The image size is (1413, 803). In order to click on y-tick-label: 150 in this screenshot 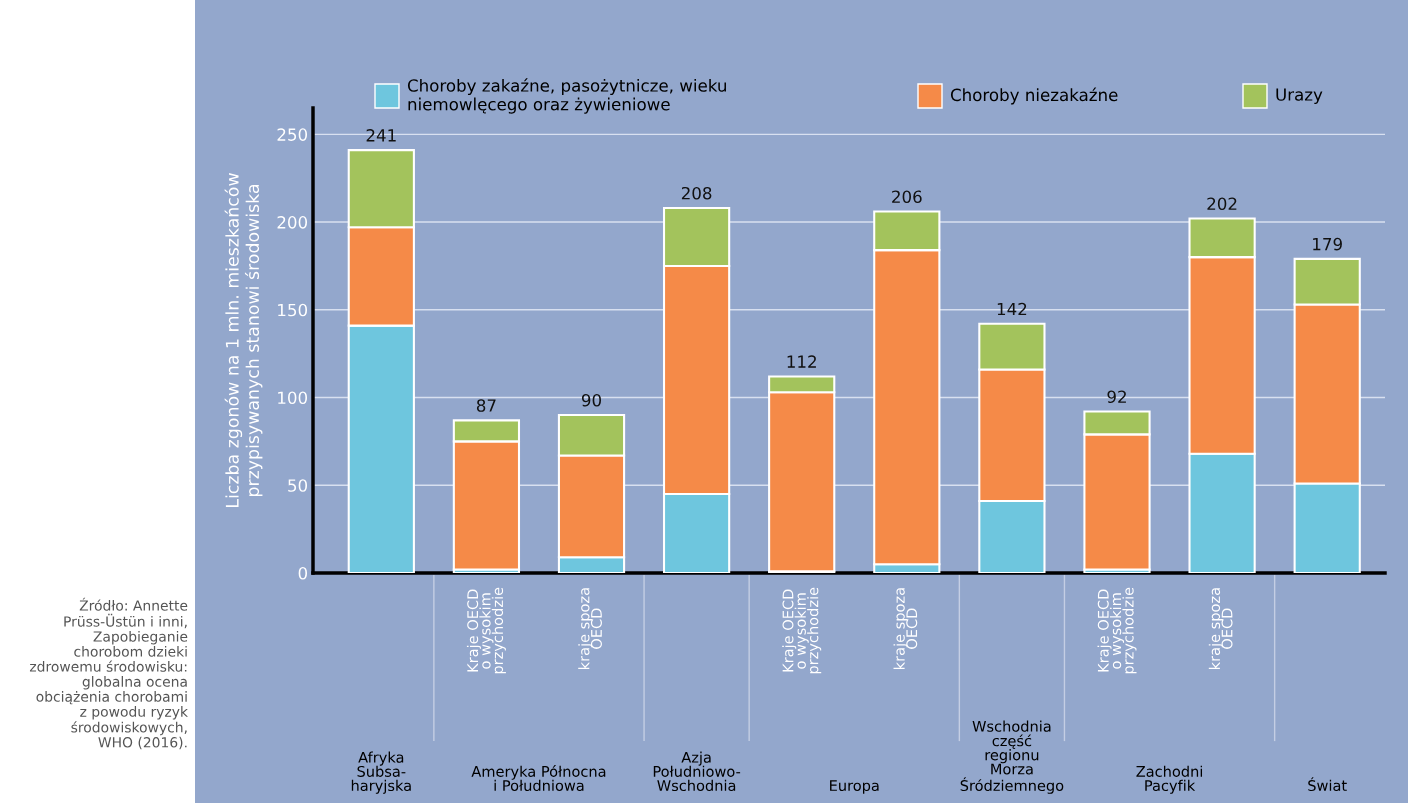, I will do `click(293, 310)`.